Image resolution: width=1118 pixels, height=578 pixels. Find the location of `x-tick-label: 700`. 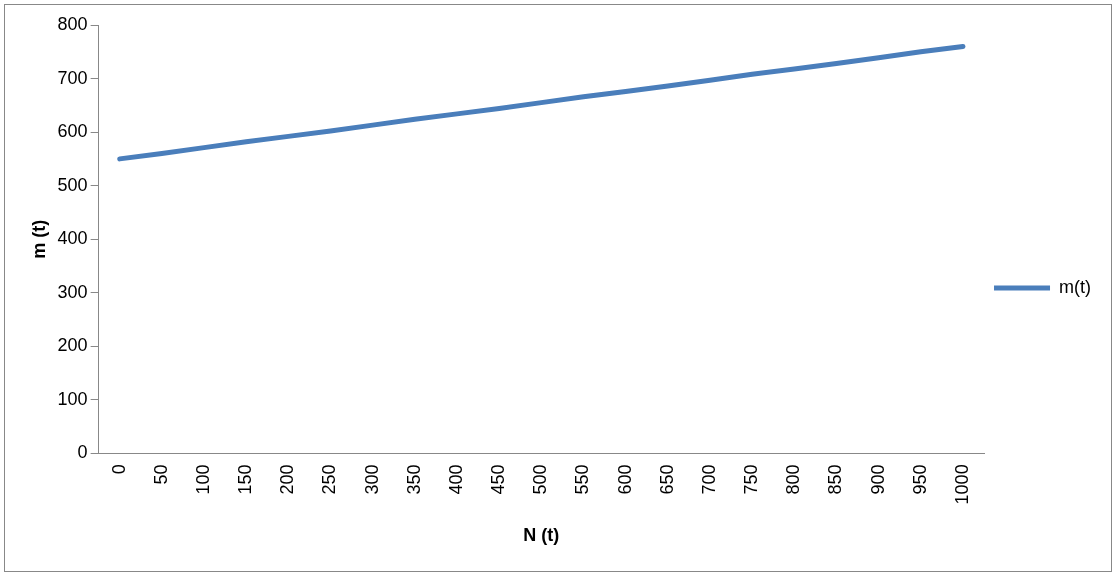

x-tick-label: 700 is located at coordinates (708, 479).